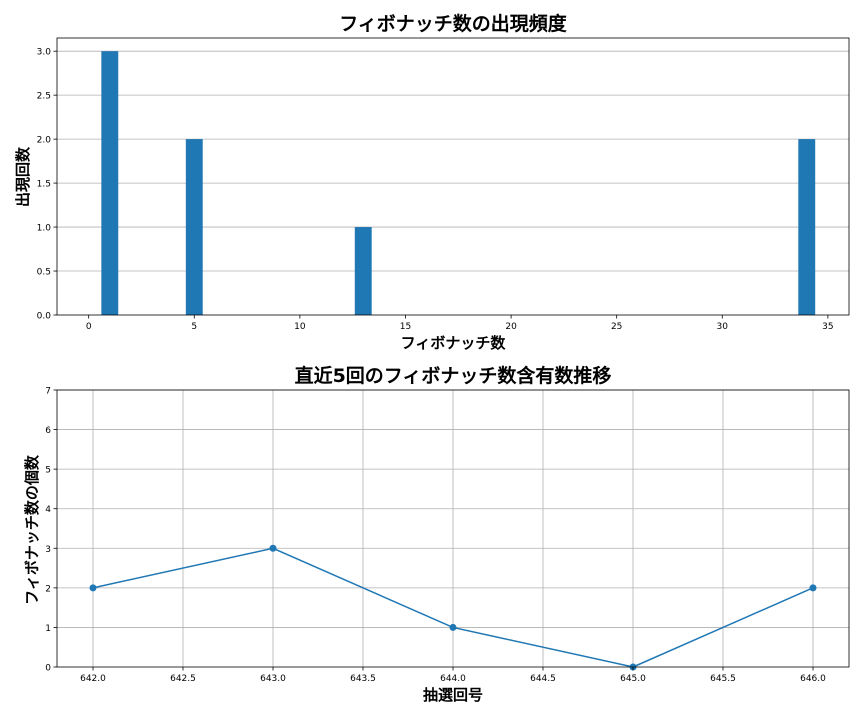 This screenshot has width=864, height=720. Describe the element at coordinates (48, 550) in the screenshot. I see `y-tick-label: 3` at that location.